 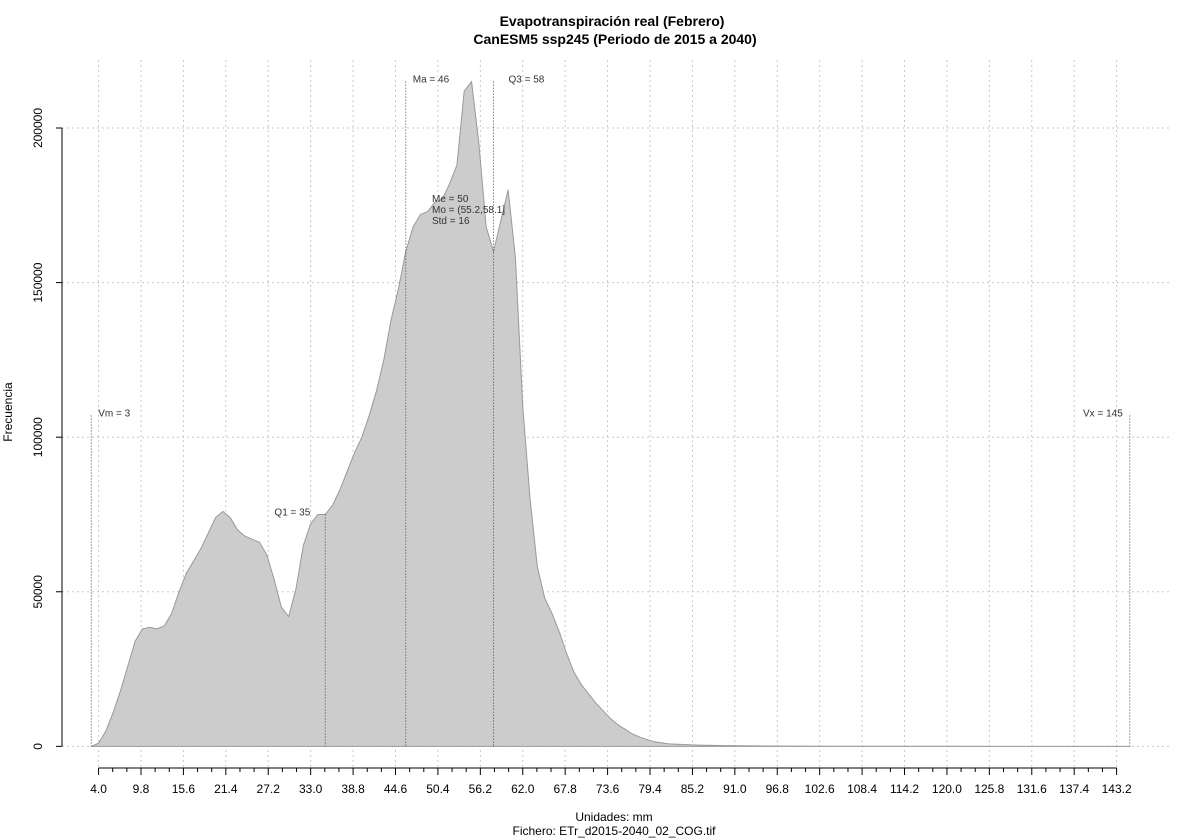 What do you see at coordinates (38, 437) in the screenshot?
I see `y-tick-label: 100000` at bounding box center [38, 437].